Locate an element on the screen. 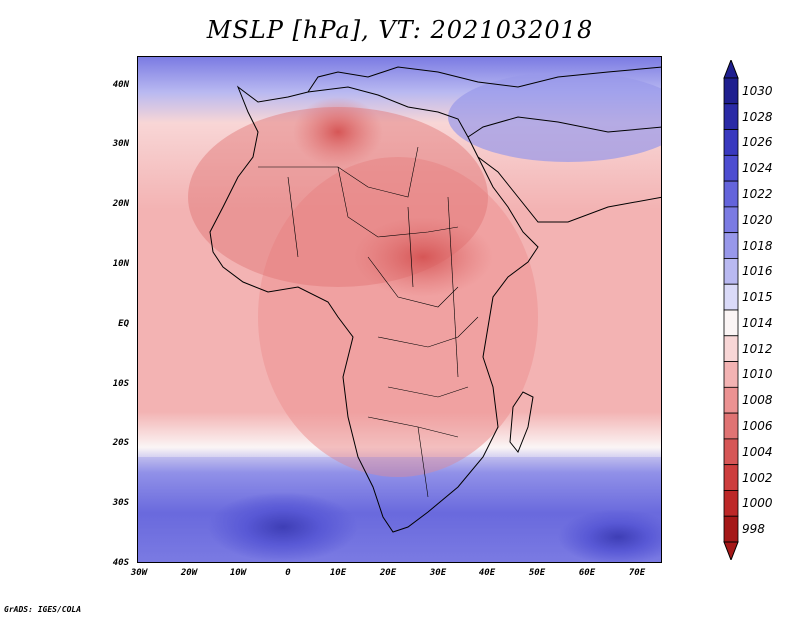 The width and height of the screenshot is (800, 618). colorbar-label: 1022 is located at coordinates (757, 194).